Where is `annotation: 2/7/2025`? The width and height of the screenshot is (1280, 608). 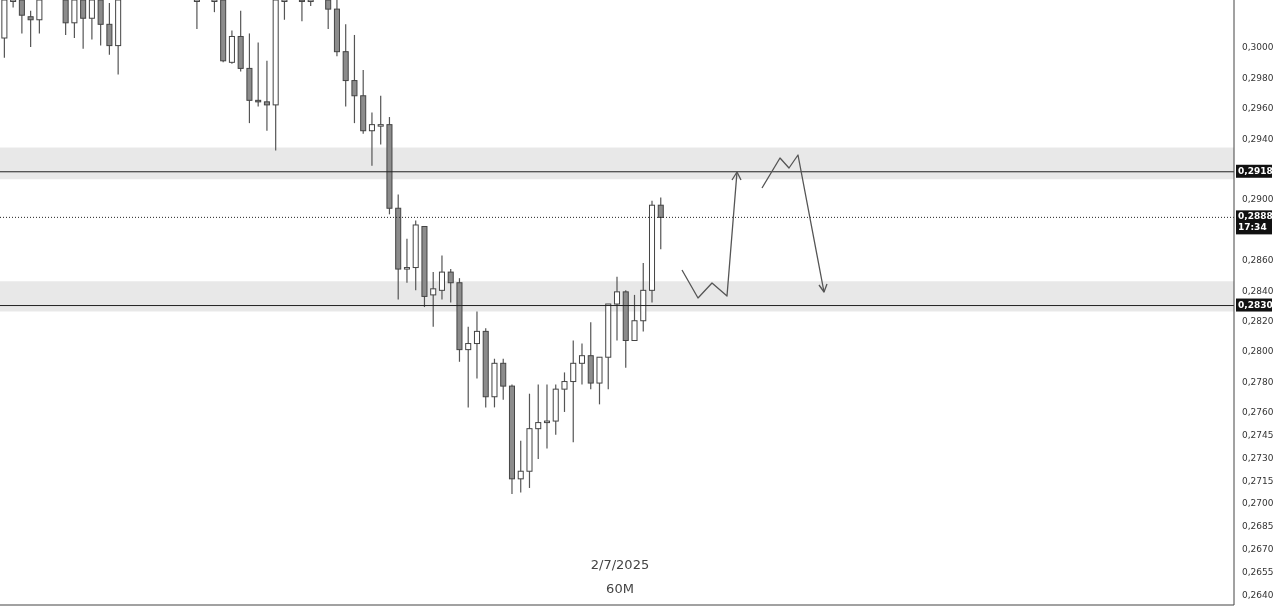 annotation: 2/7/2025 is located at coordinates (620, 564).